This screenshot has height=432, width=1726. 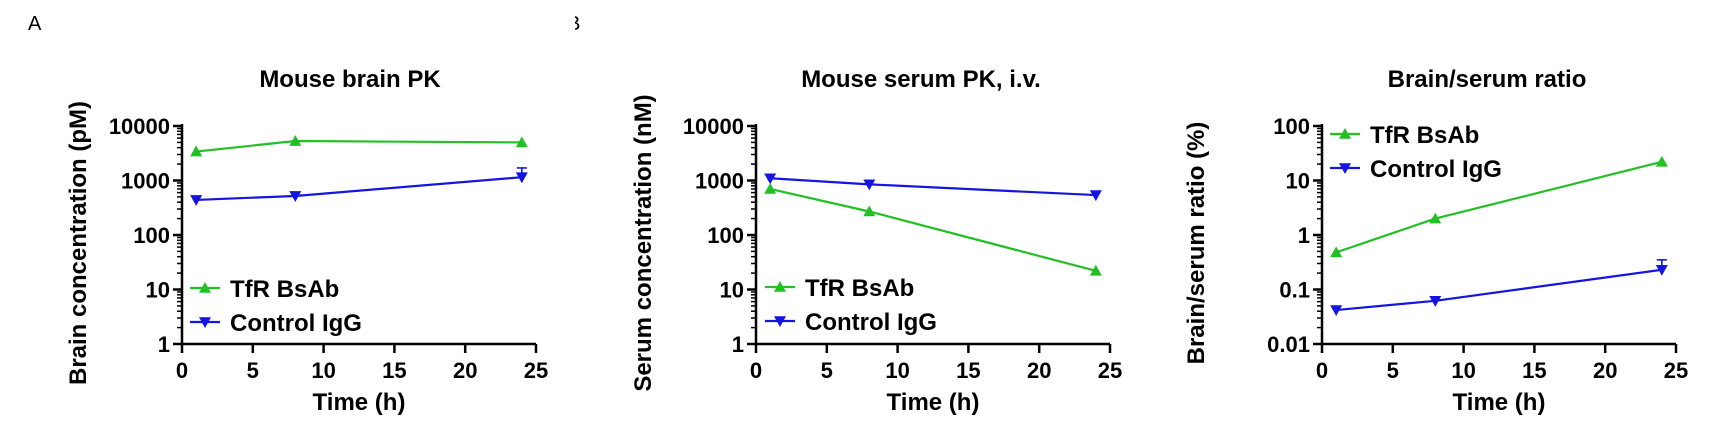 I want to click on panel-letter: B, so click(x=577, y=24).